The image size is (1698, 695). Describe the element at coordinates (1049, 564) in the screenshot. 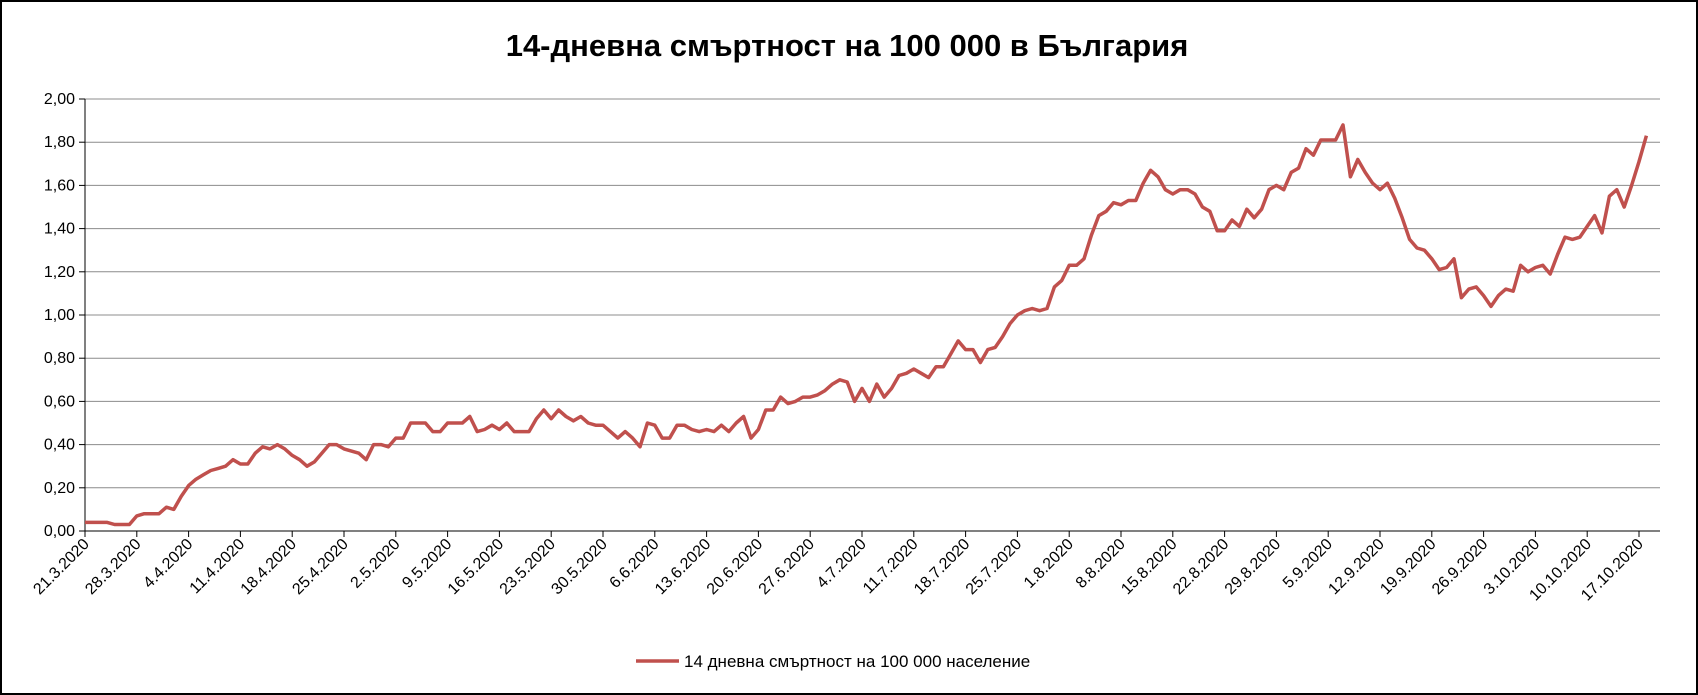

I see `x-tick-label: 1.8.2020` at that location.